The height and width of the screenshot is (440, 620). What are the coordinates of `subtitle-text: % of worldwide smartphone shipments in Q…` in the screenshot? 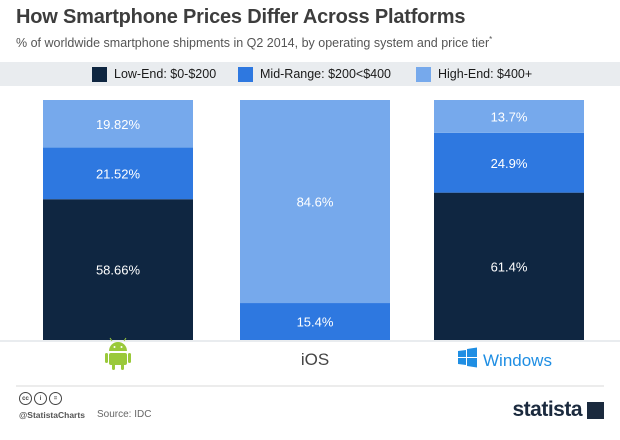 It's located at (253, 43).